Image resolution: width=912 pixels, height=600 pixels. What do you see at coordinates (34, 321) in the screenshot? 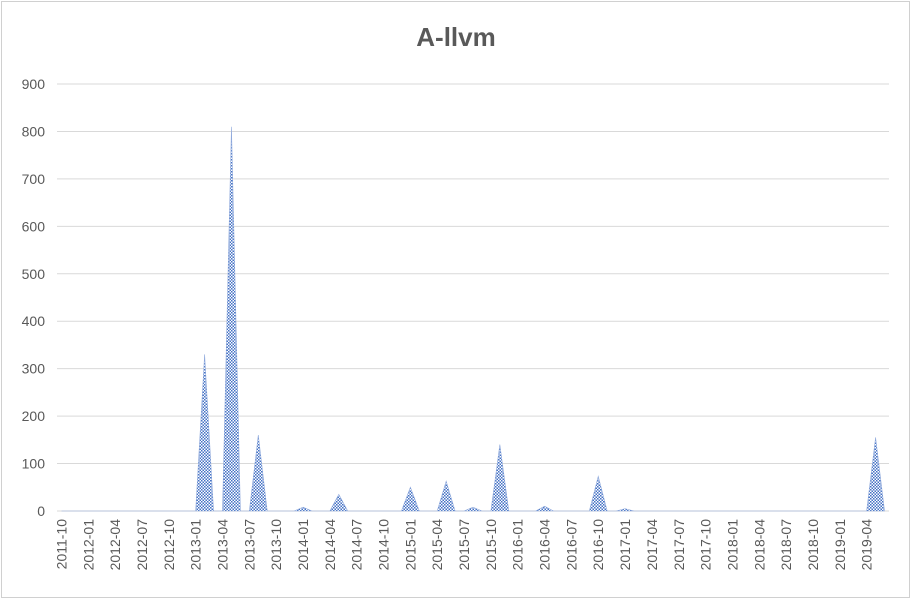
I see `y-tick-label: 400` at bounding box center [34, 321].